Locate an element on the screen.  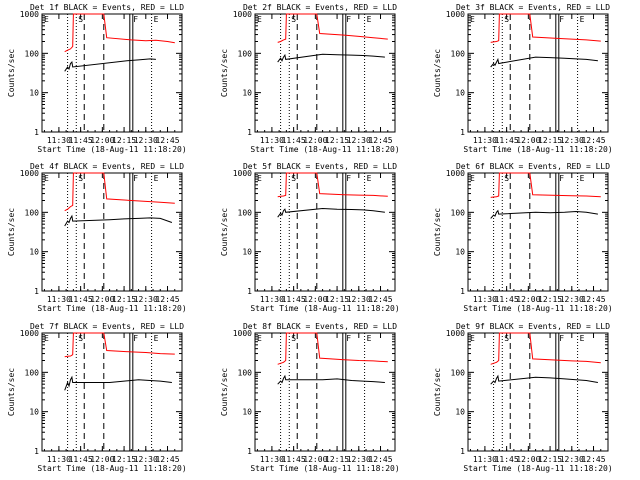
chart-title: Det 8f BLACK = Events, RED = LLD is located at coordinates (320, 326).